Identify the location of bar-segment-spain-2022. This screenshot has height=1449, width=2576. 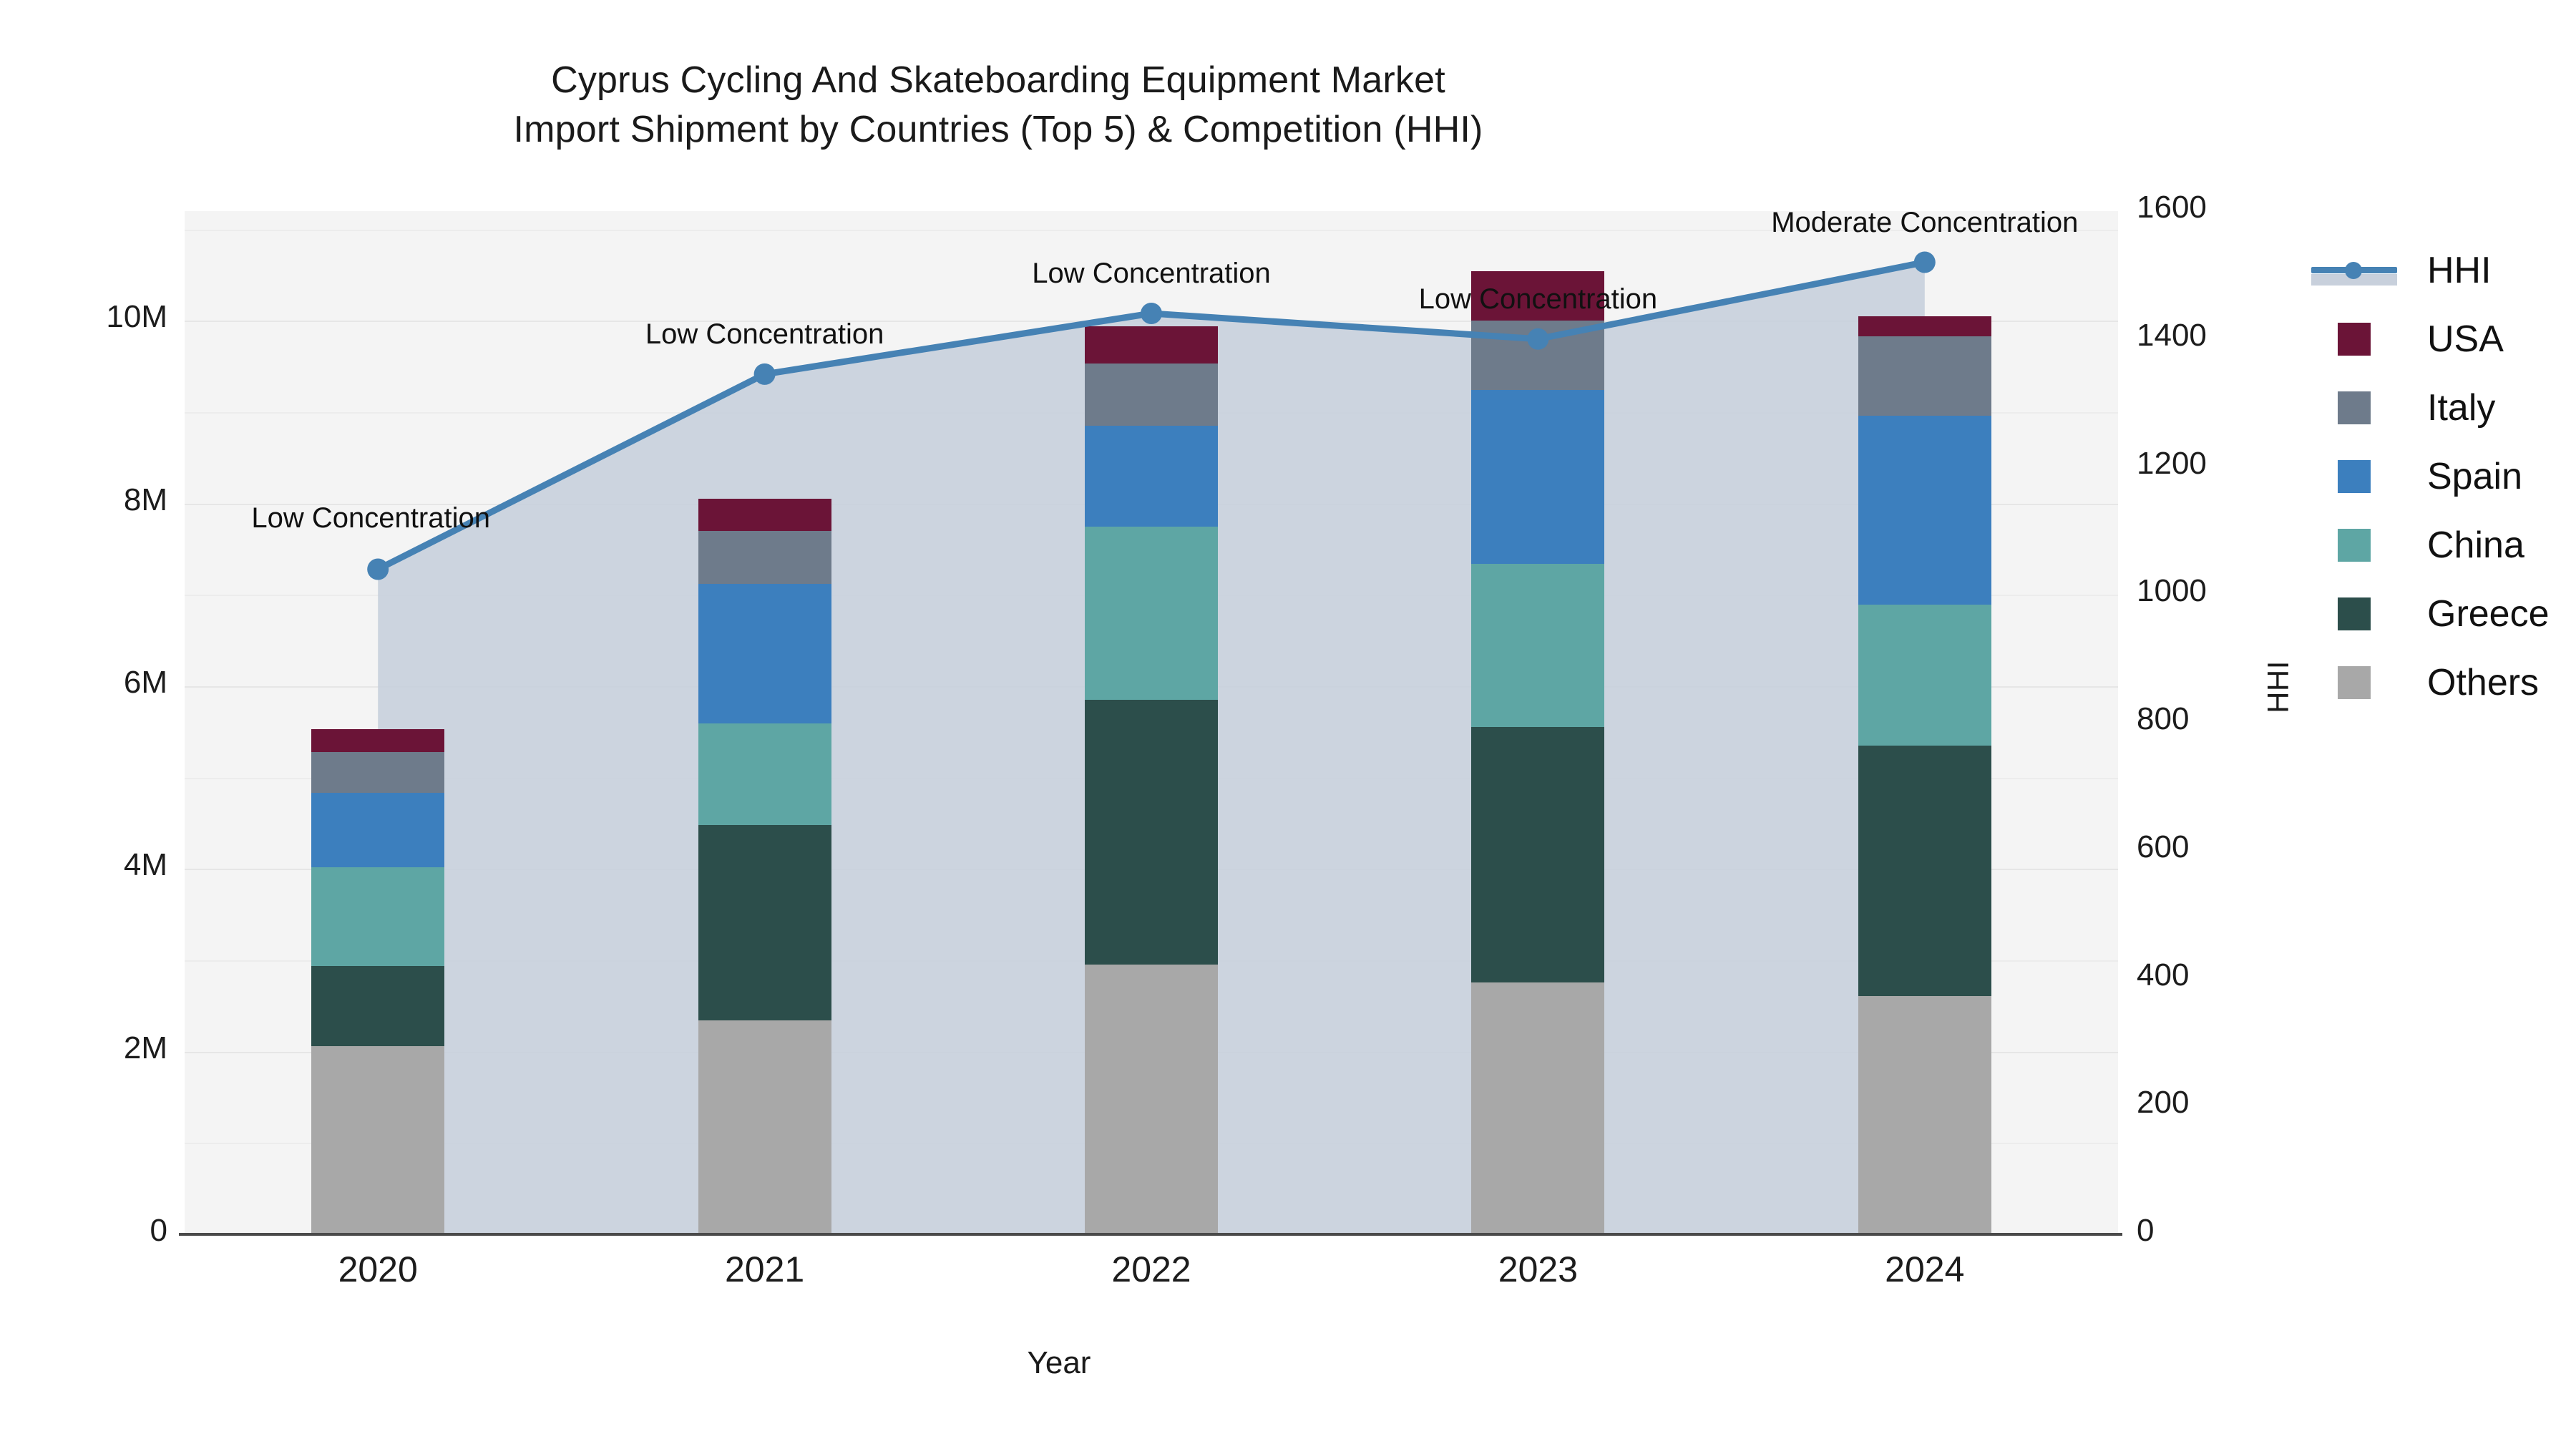
(1151, 476).